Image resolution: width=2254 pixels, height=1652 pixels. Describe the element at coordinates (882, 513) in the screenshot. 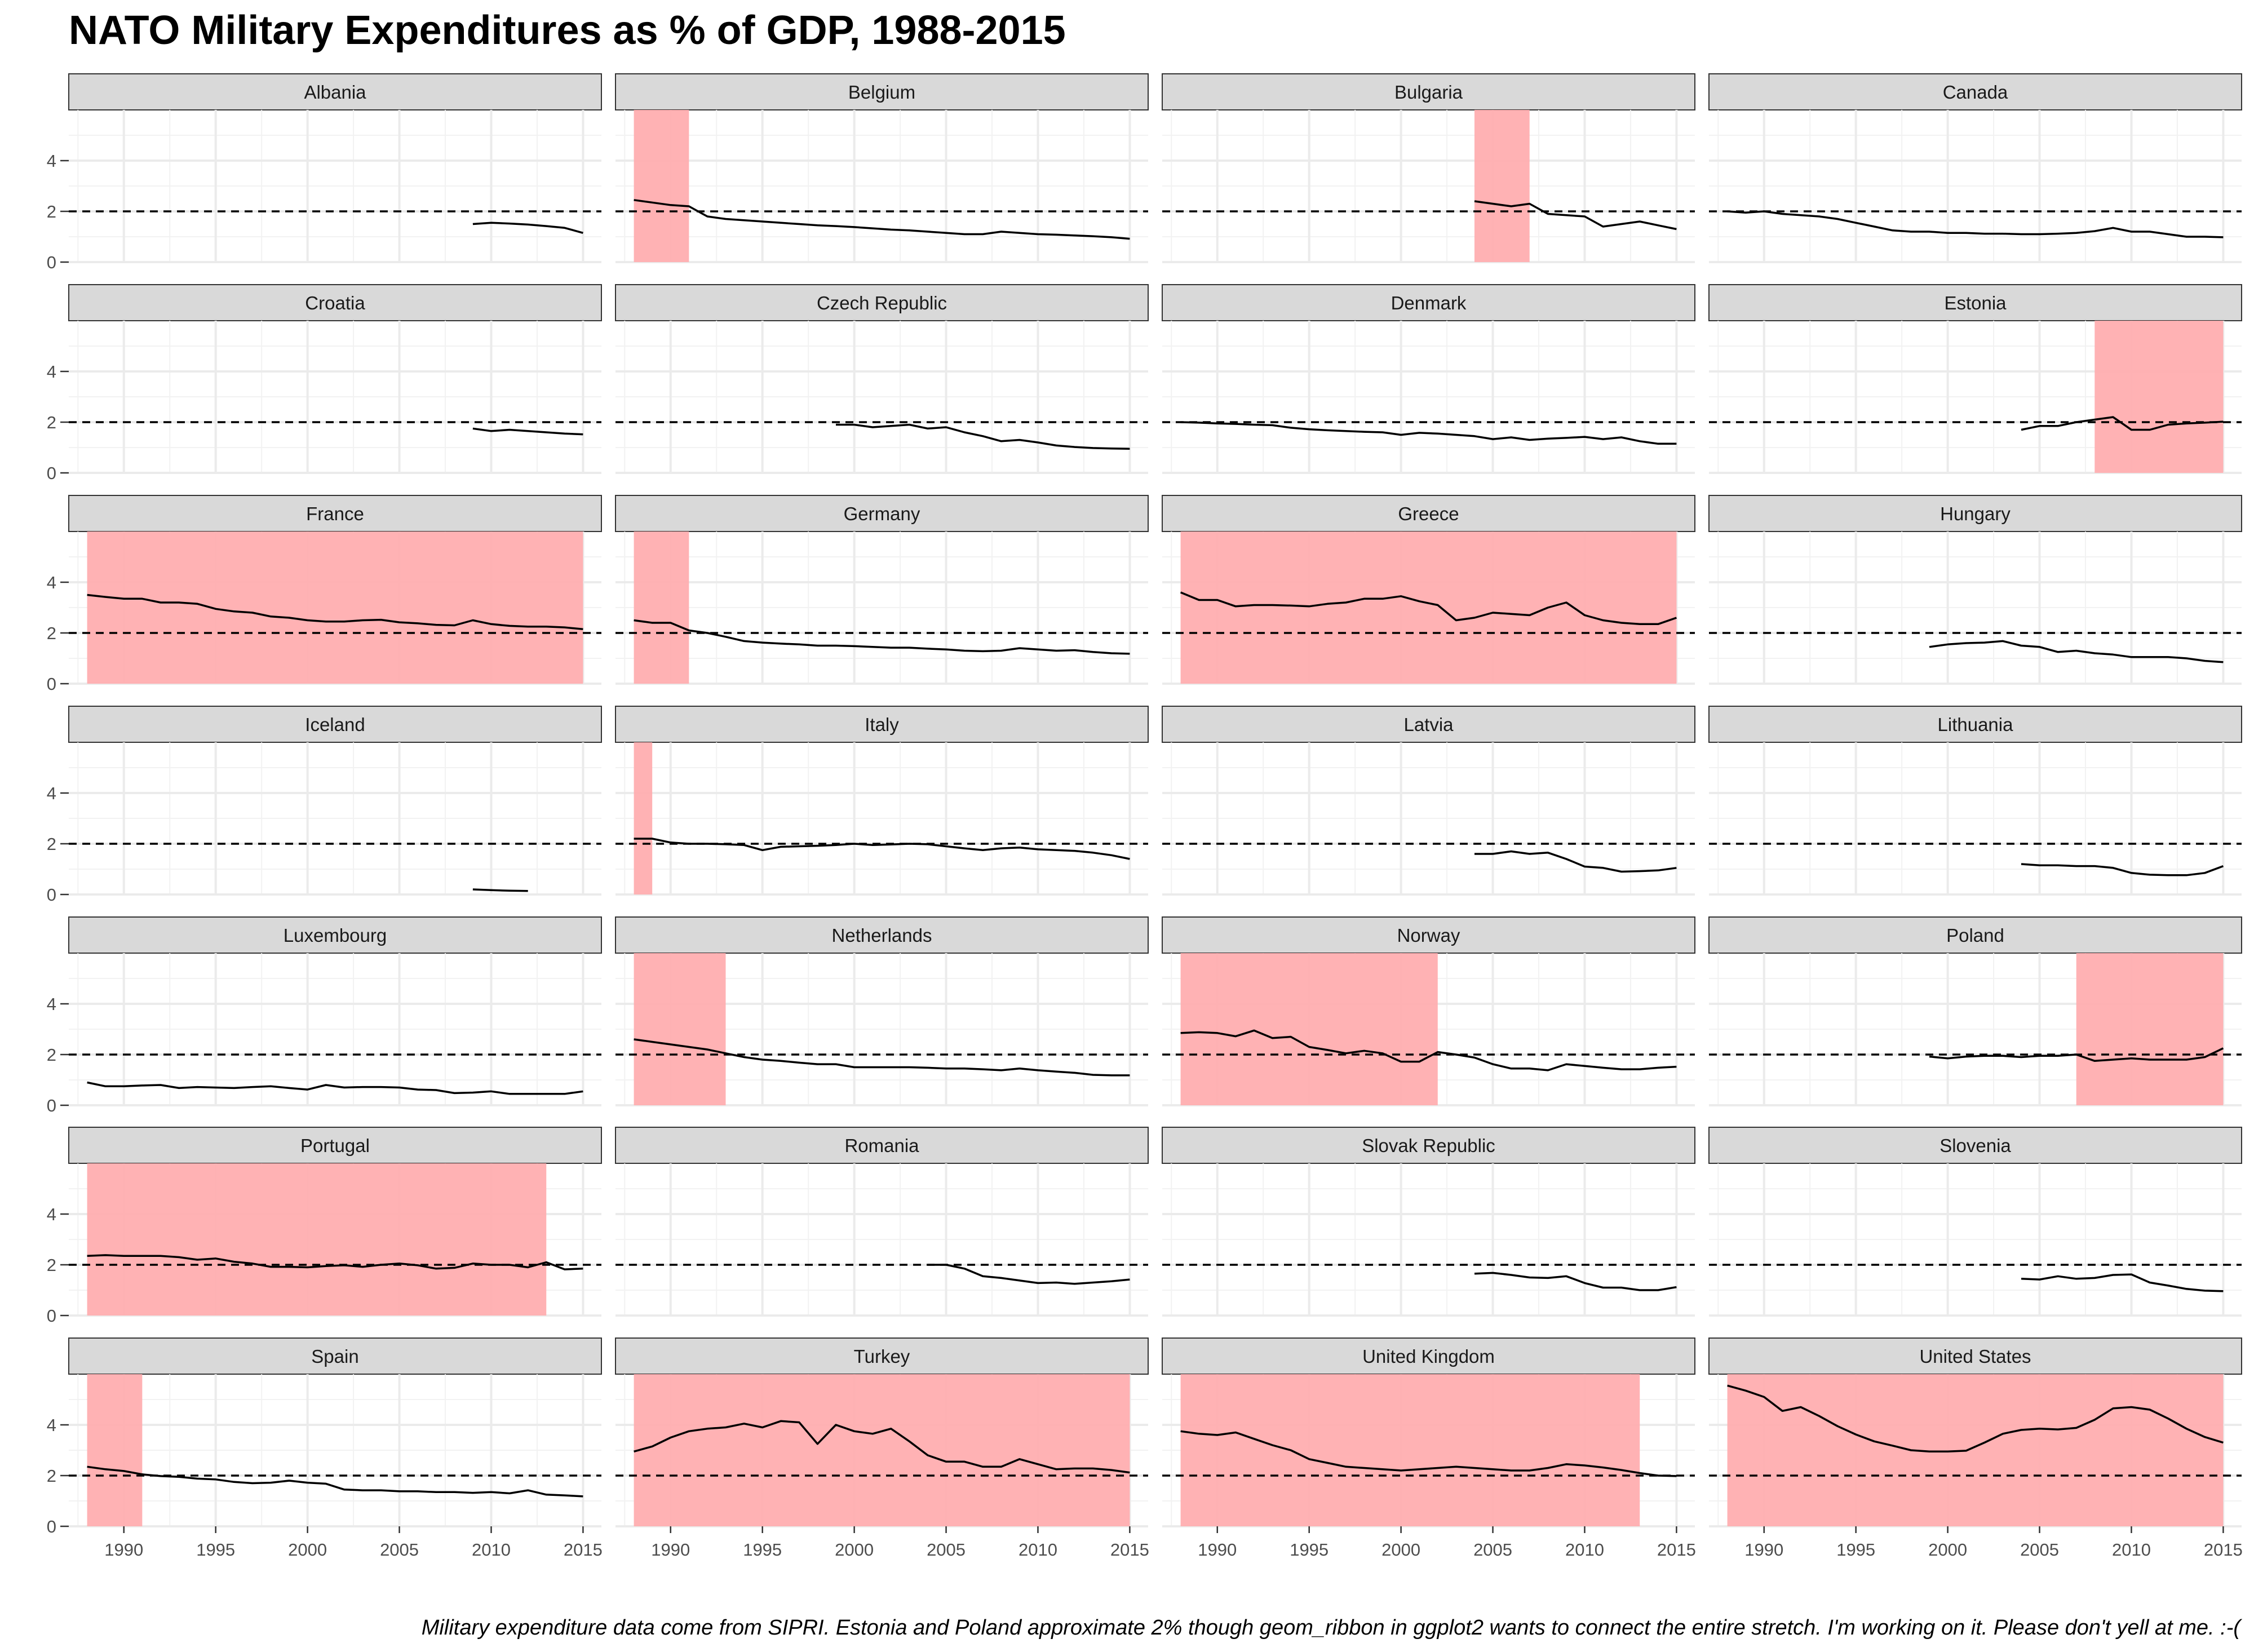

I see `facet-strip-label: Germany` at that location.